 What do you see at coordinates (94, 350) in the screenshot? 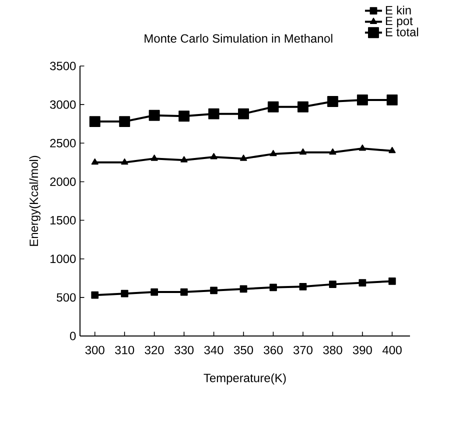
I see `x-tick-label: 300` at bounding box center [94, 350].